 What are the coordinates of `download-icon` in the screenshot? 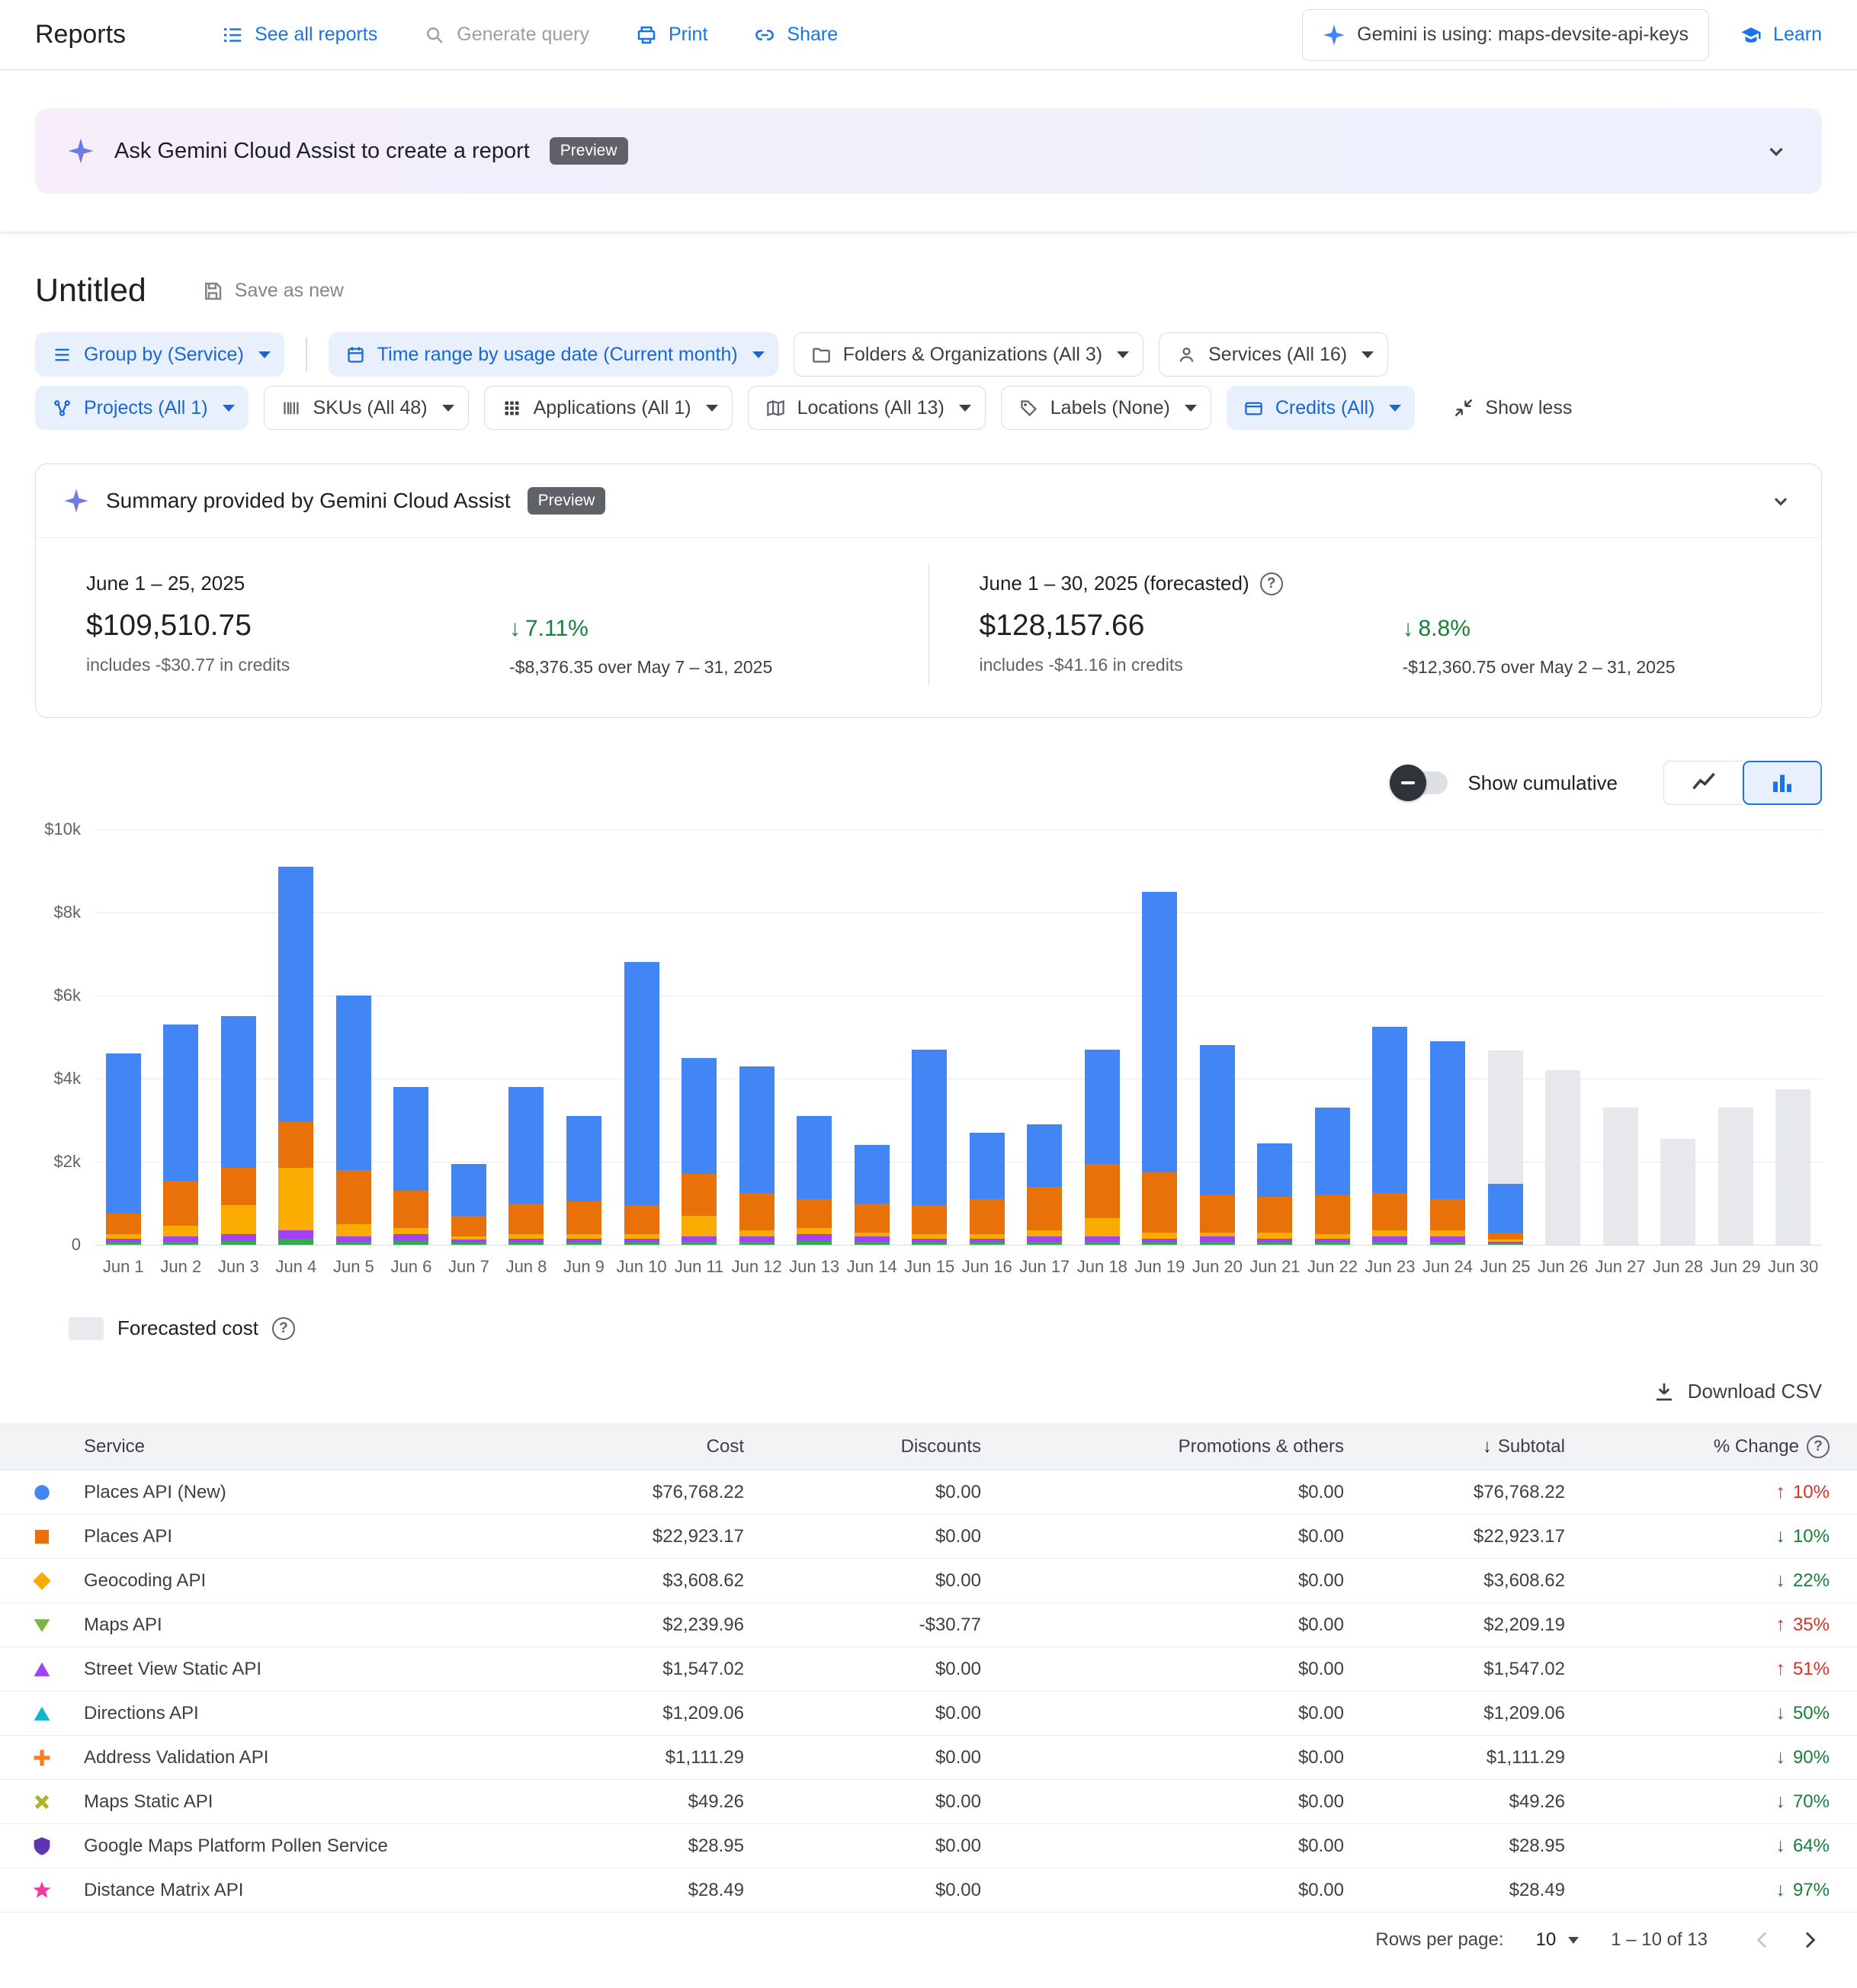 It's located at (1664, 1391).